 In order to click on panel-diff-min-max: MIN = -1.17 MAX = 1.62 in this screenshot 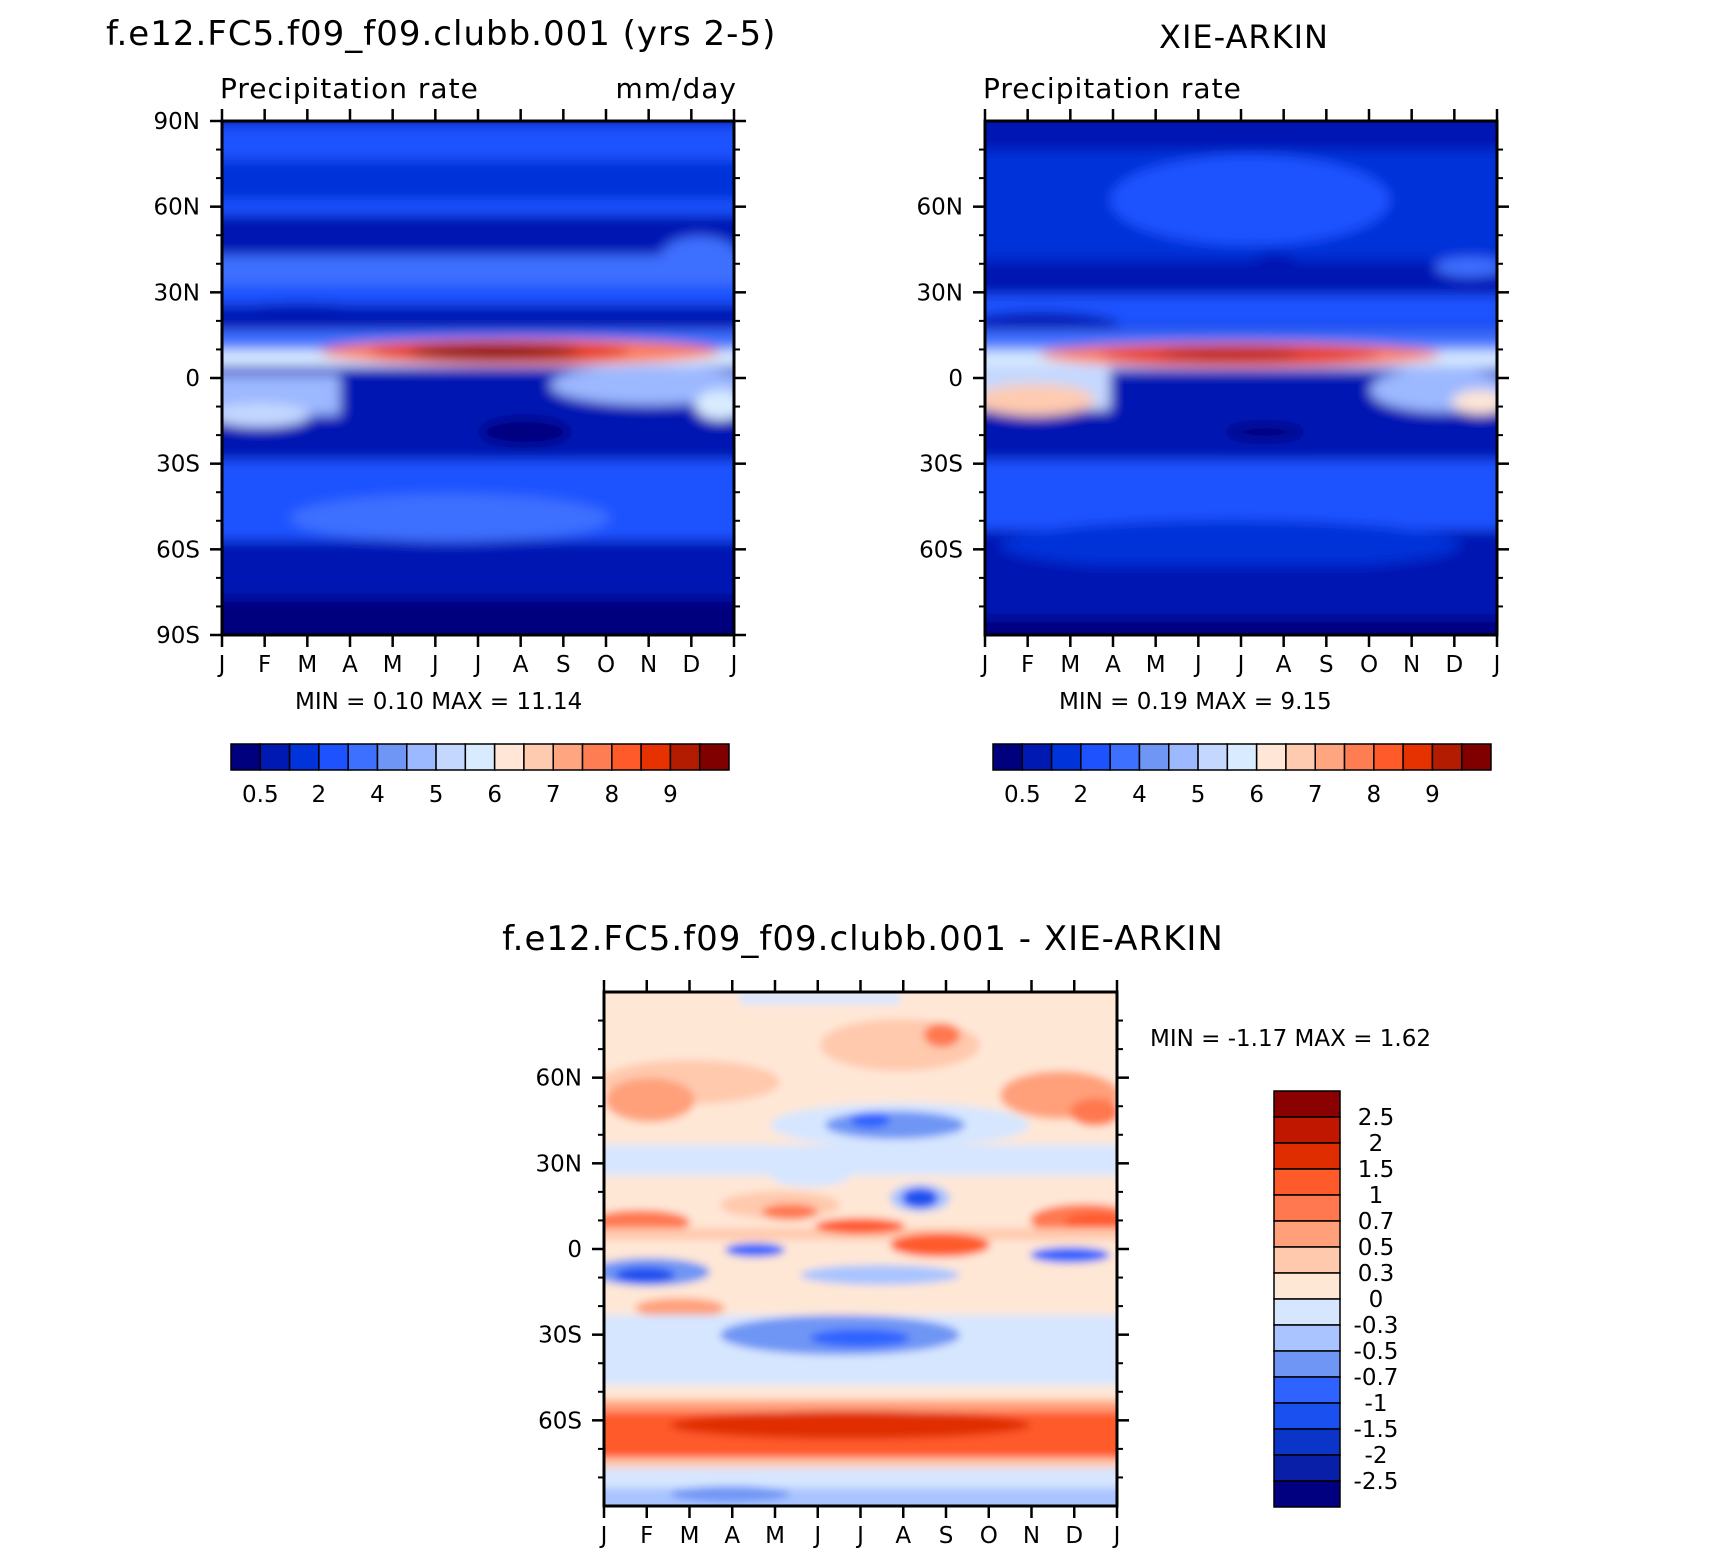, I will do `click(1290, 1039)`.